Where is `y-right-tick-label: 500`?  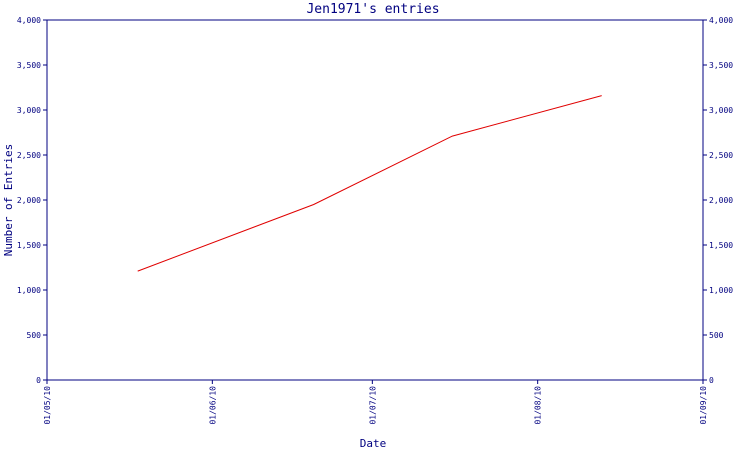
y-right-tick-label: 500 is located at coordinates (716, 335).